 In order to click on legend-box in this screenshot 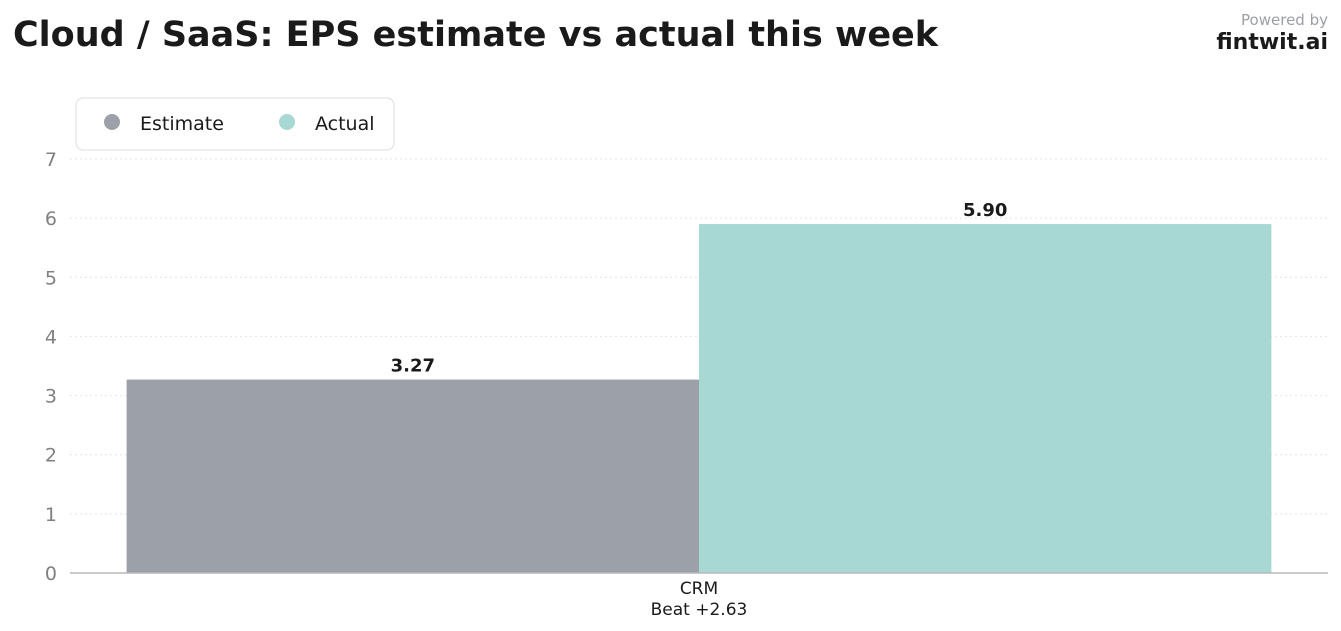, I will do `click(235, 124)`.